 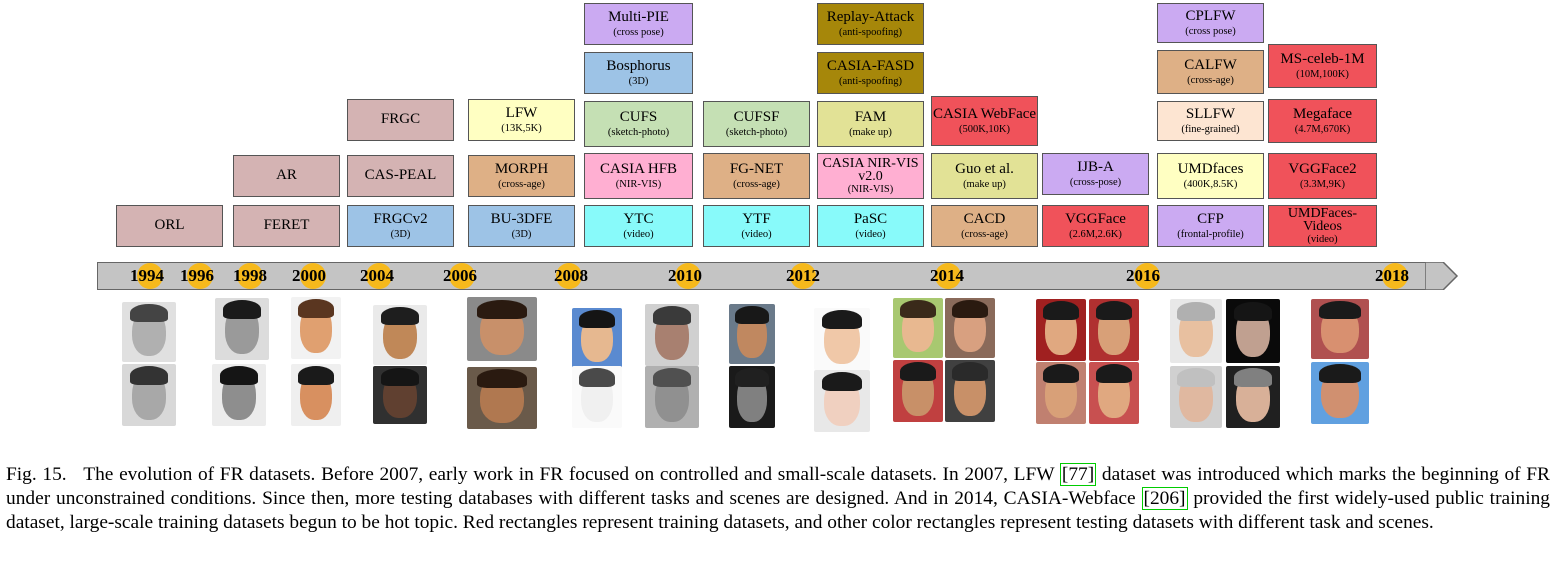 I want to click on dataset-name: YTF, so click(x=756, y=219).